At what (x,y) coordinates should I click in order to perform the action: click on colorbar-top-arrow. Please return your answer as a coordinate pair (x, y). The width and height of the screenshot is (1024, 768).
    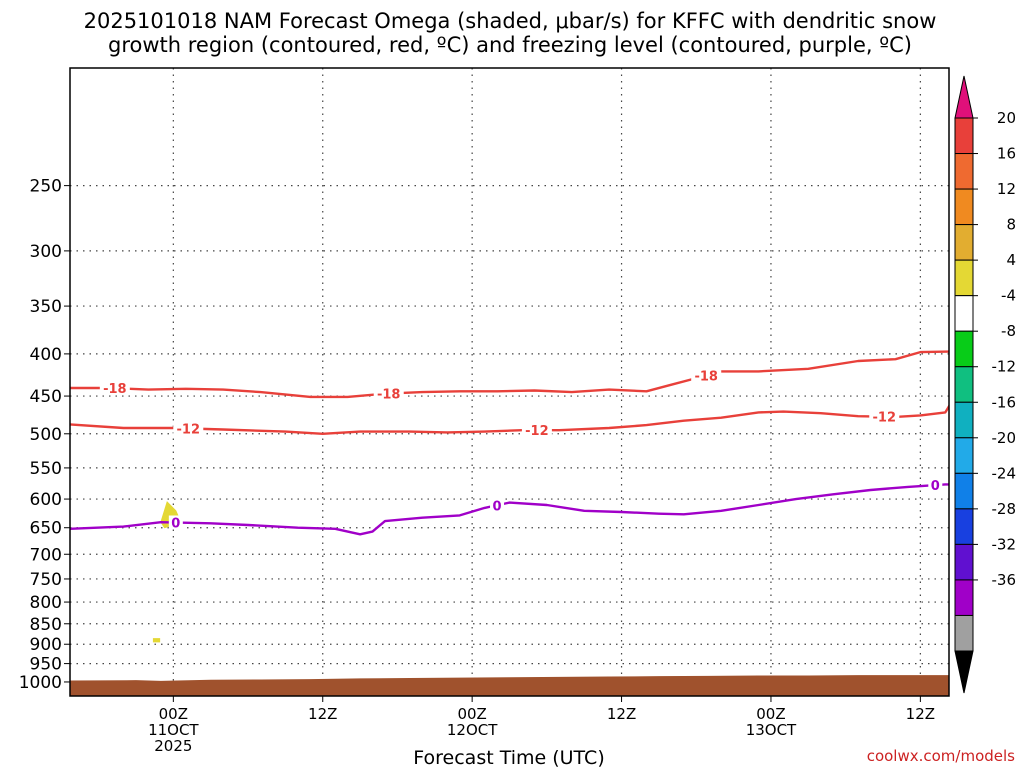
    Looking at the image, I should click on (964, 97).